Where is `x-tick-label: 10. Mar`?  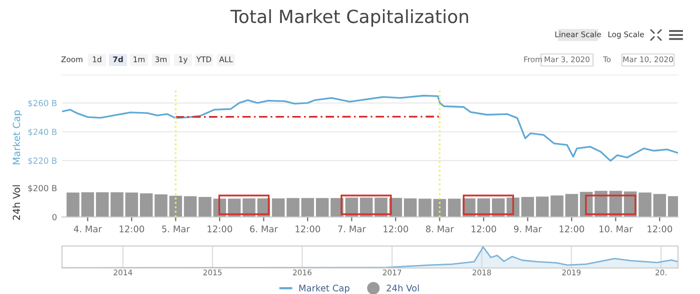
x-tick-label: 10. Mar is located at coordinates (616, 228).